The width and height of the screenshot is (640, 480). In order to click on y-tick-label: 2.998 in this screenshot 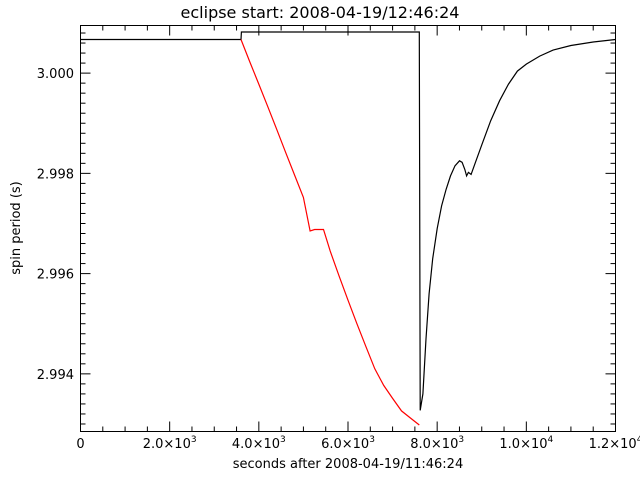, I will do `click(55, 174)`.